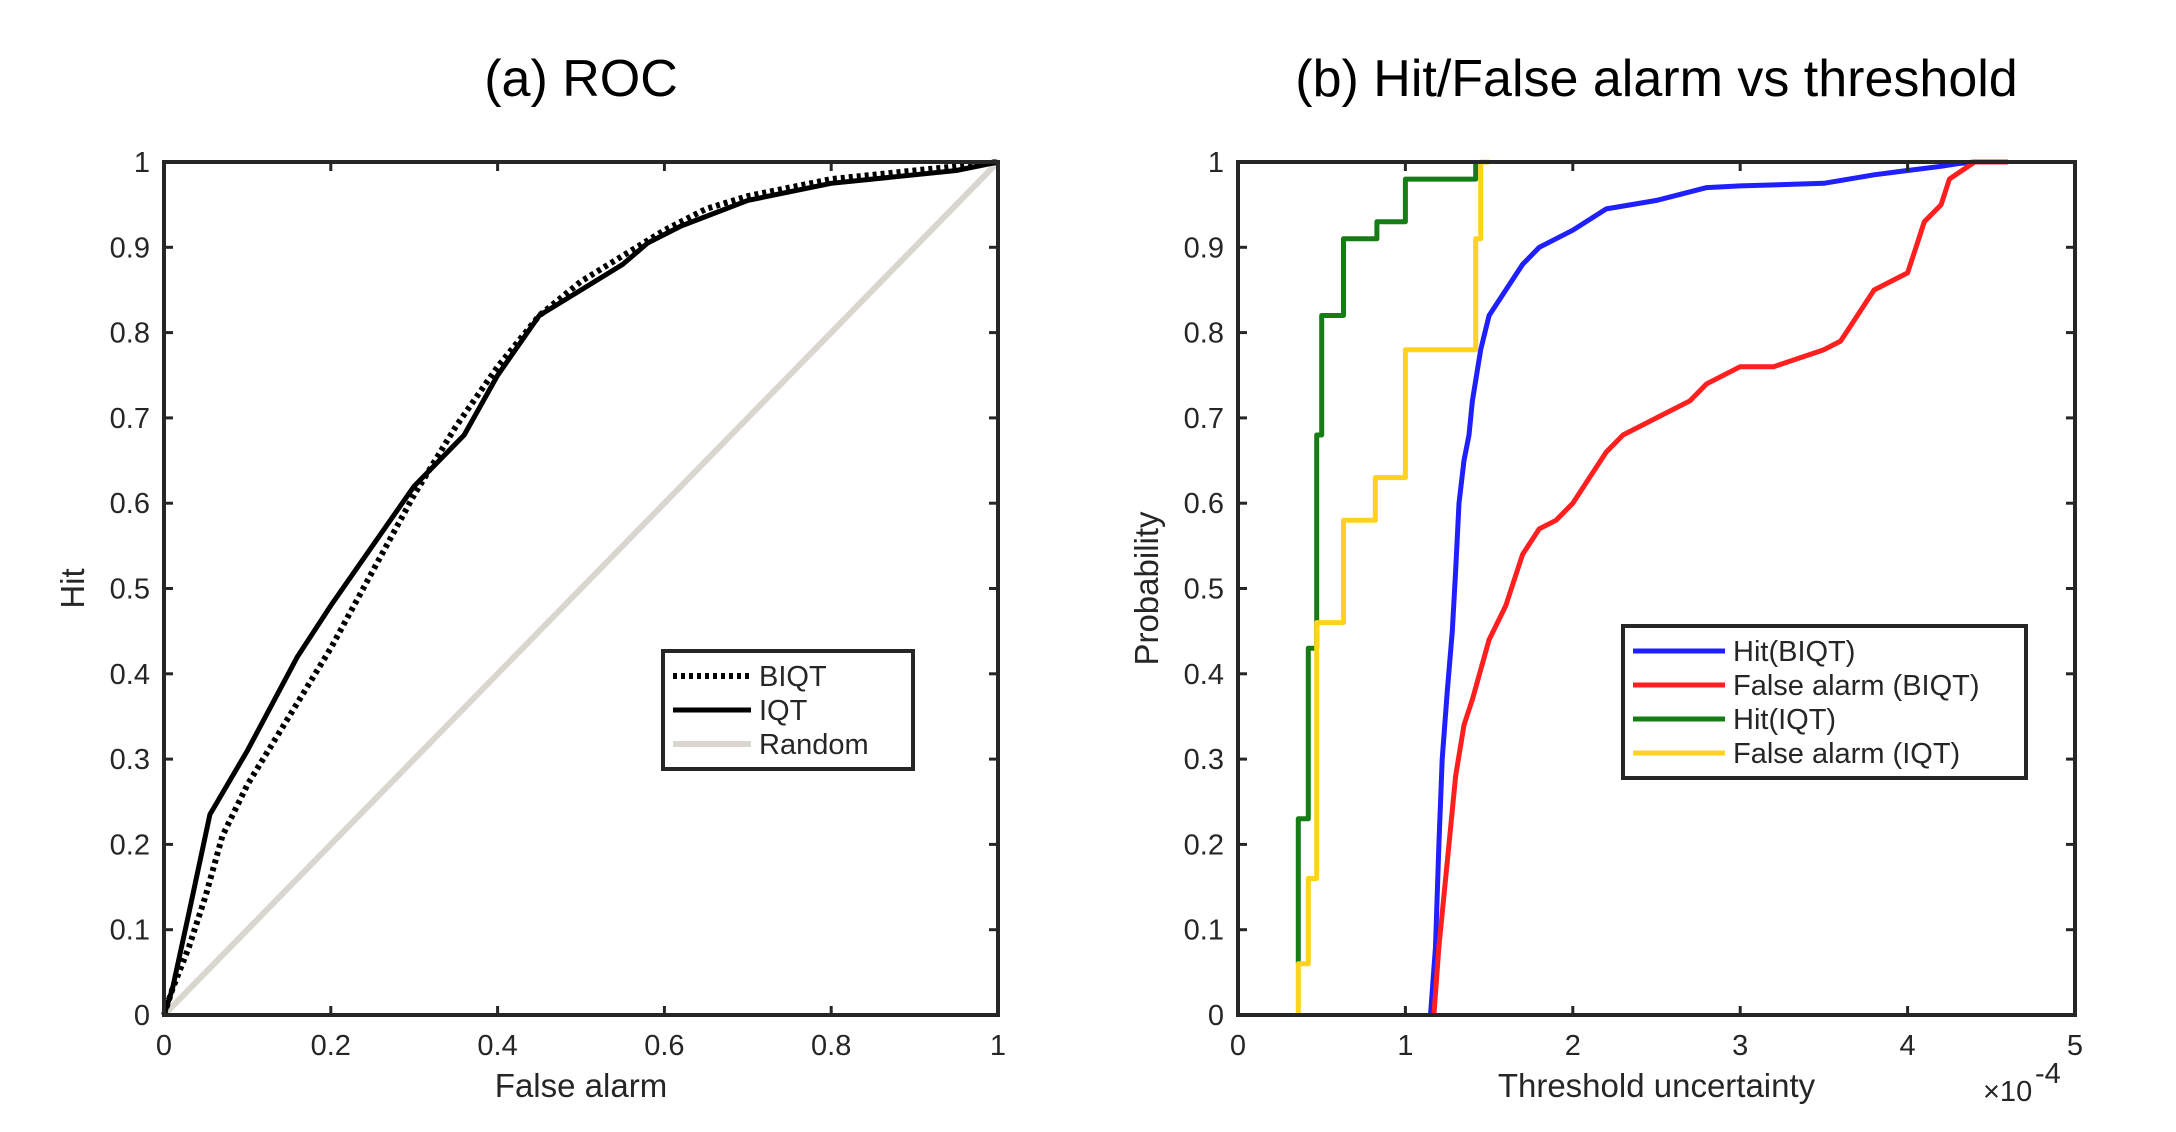  What do you see at coordinates (1387, 563) in the screenshot?
I see `series-line-hit-iqt-` at bounding box center [1387, 563].